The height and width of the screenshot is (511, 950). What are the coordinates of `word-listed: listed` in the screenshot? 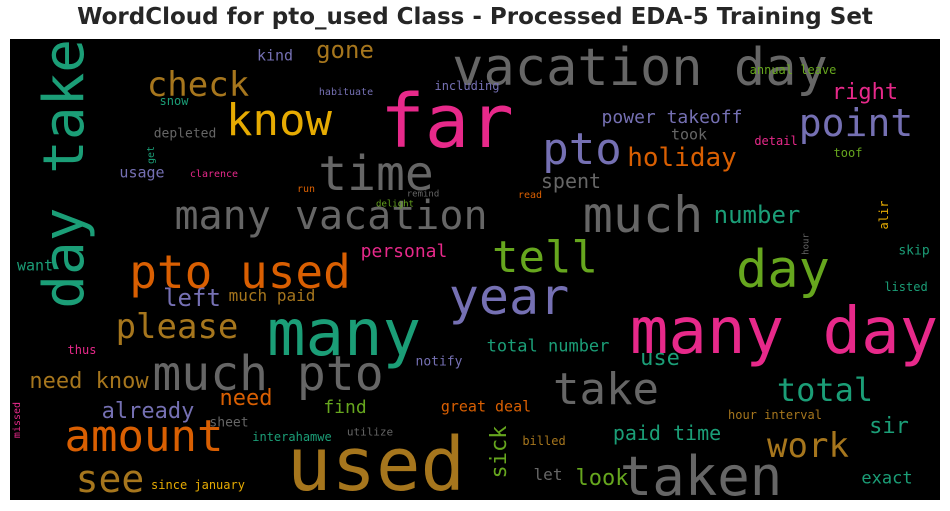 It's located at (906, 287).